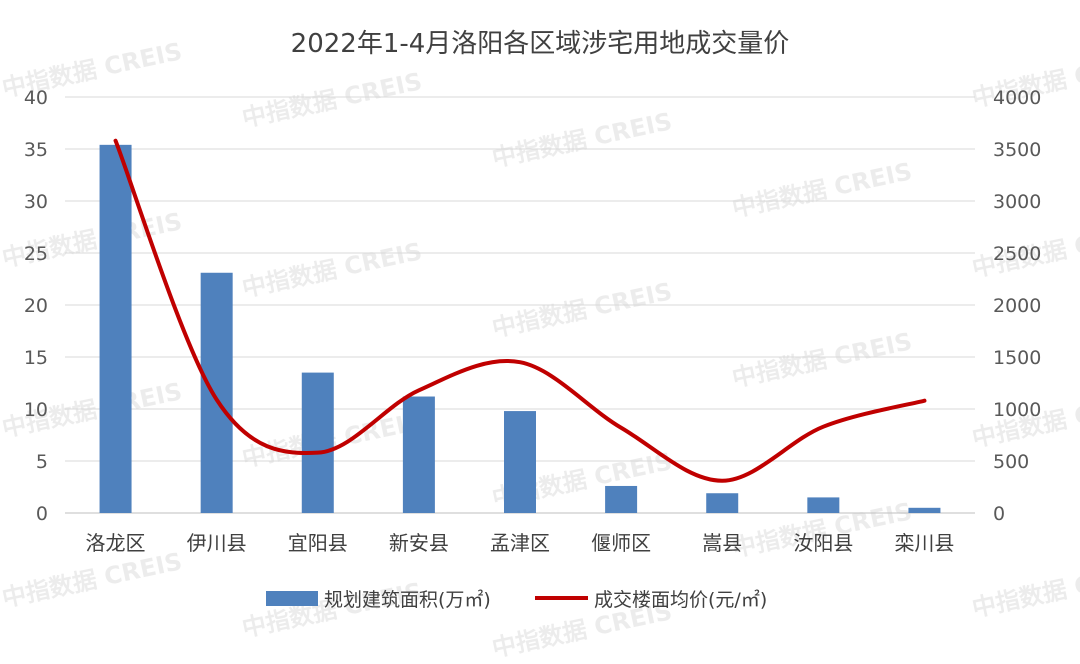 Image resolution: width=1080 pixels, height=664 pixels. What do you see at coordinates (680, 599) in the screenshot?
I see `legend-line-label: 成交楼面均价(元/㎡)` at bounding box center [680, 599].